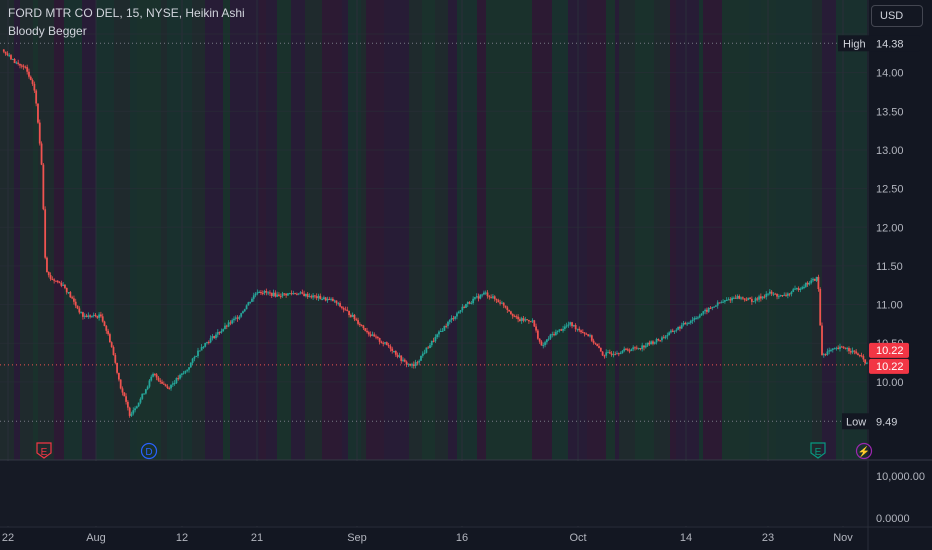  What do you see at coordinates (47, 31) in the screenshot?
I see `indicator-title: Bloody Begger` at bounding box center [47, 31].